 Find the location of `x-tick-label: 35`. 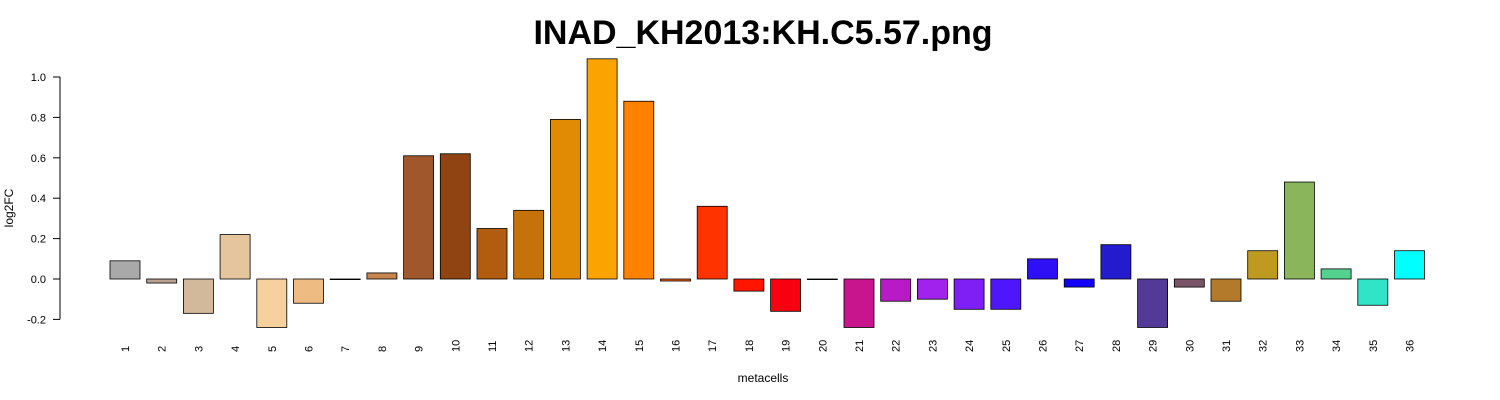

x-tick-label: 35 is located at coordinates (1374, 346).